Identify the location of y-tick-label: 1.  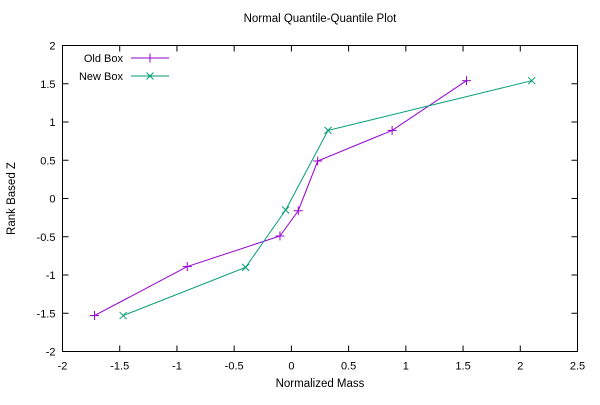
(52, 123).